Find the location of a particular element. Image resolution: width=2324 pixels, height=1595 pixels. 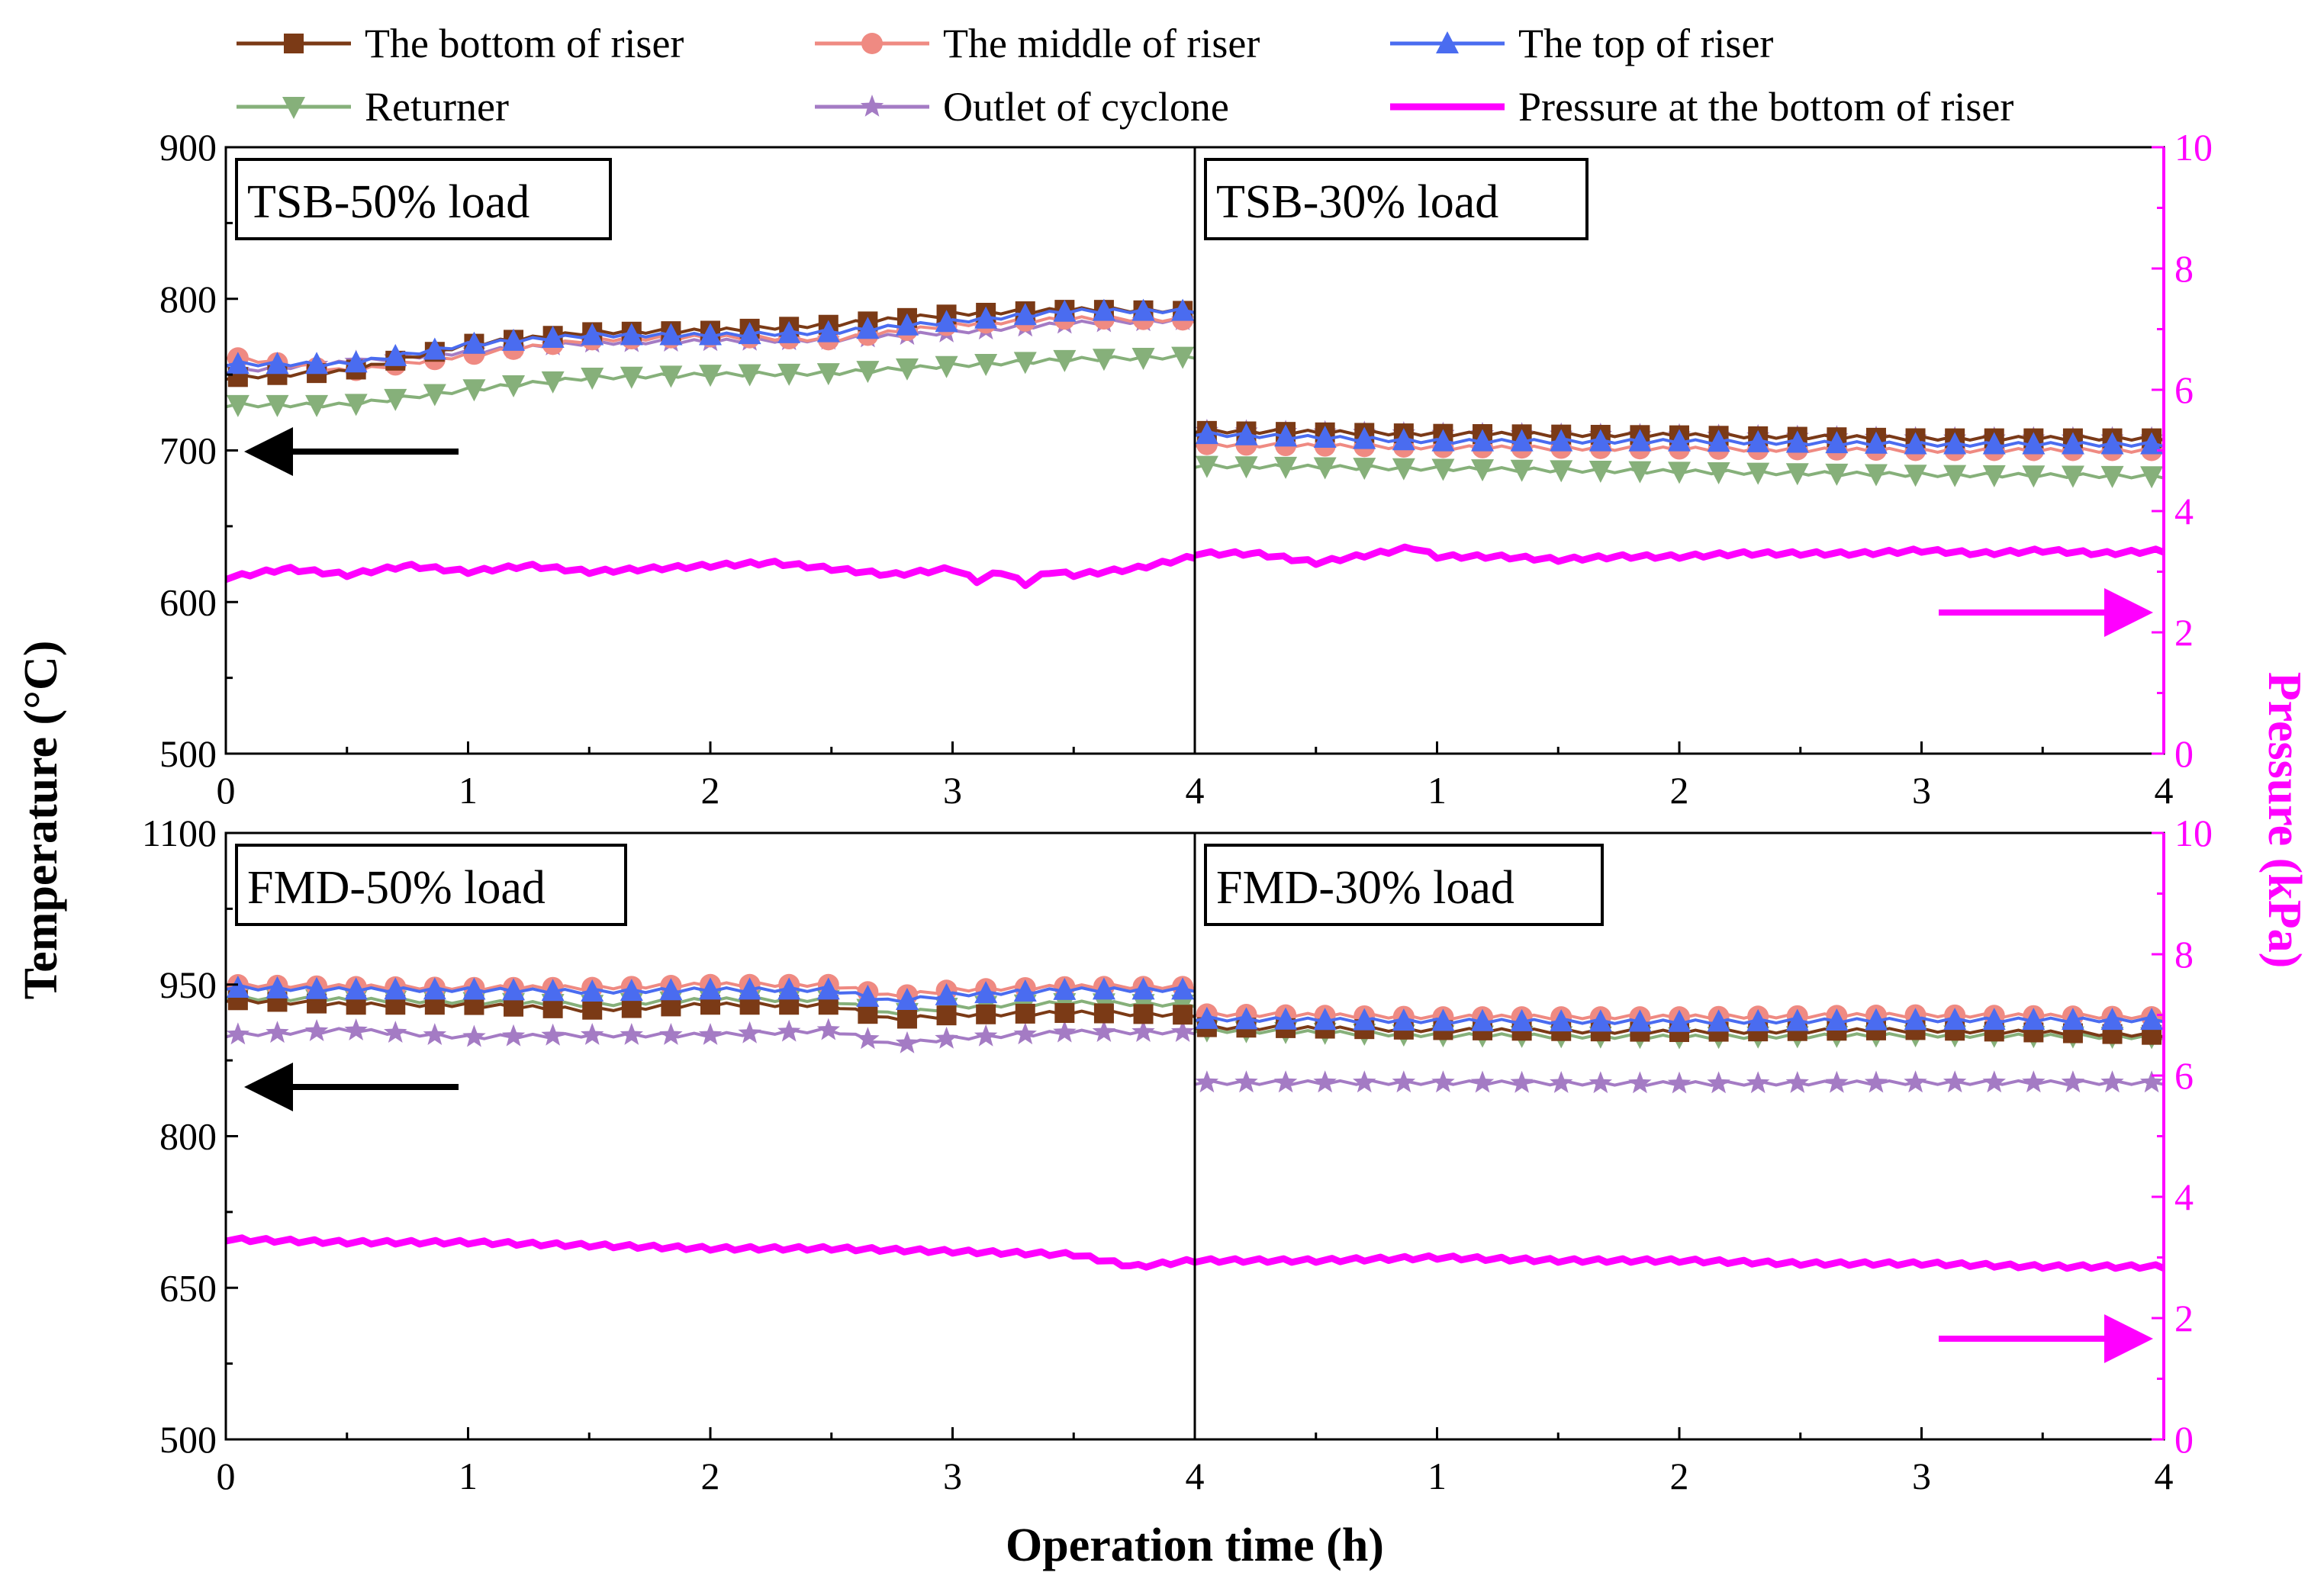

legend-marker-bottom is located at coordinates (294, 43).